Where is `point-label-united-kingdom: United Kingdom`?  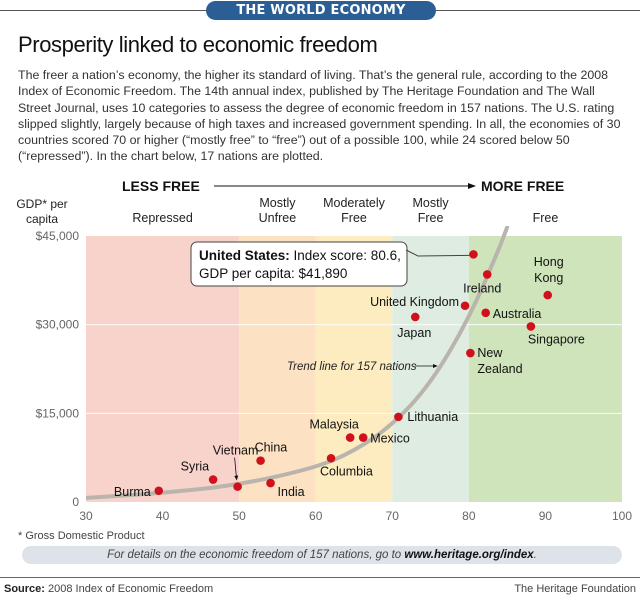
point-label-united-kingdom: United Kingdom is located at coordinates (414, 302).